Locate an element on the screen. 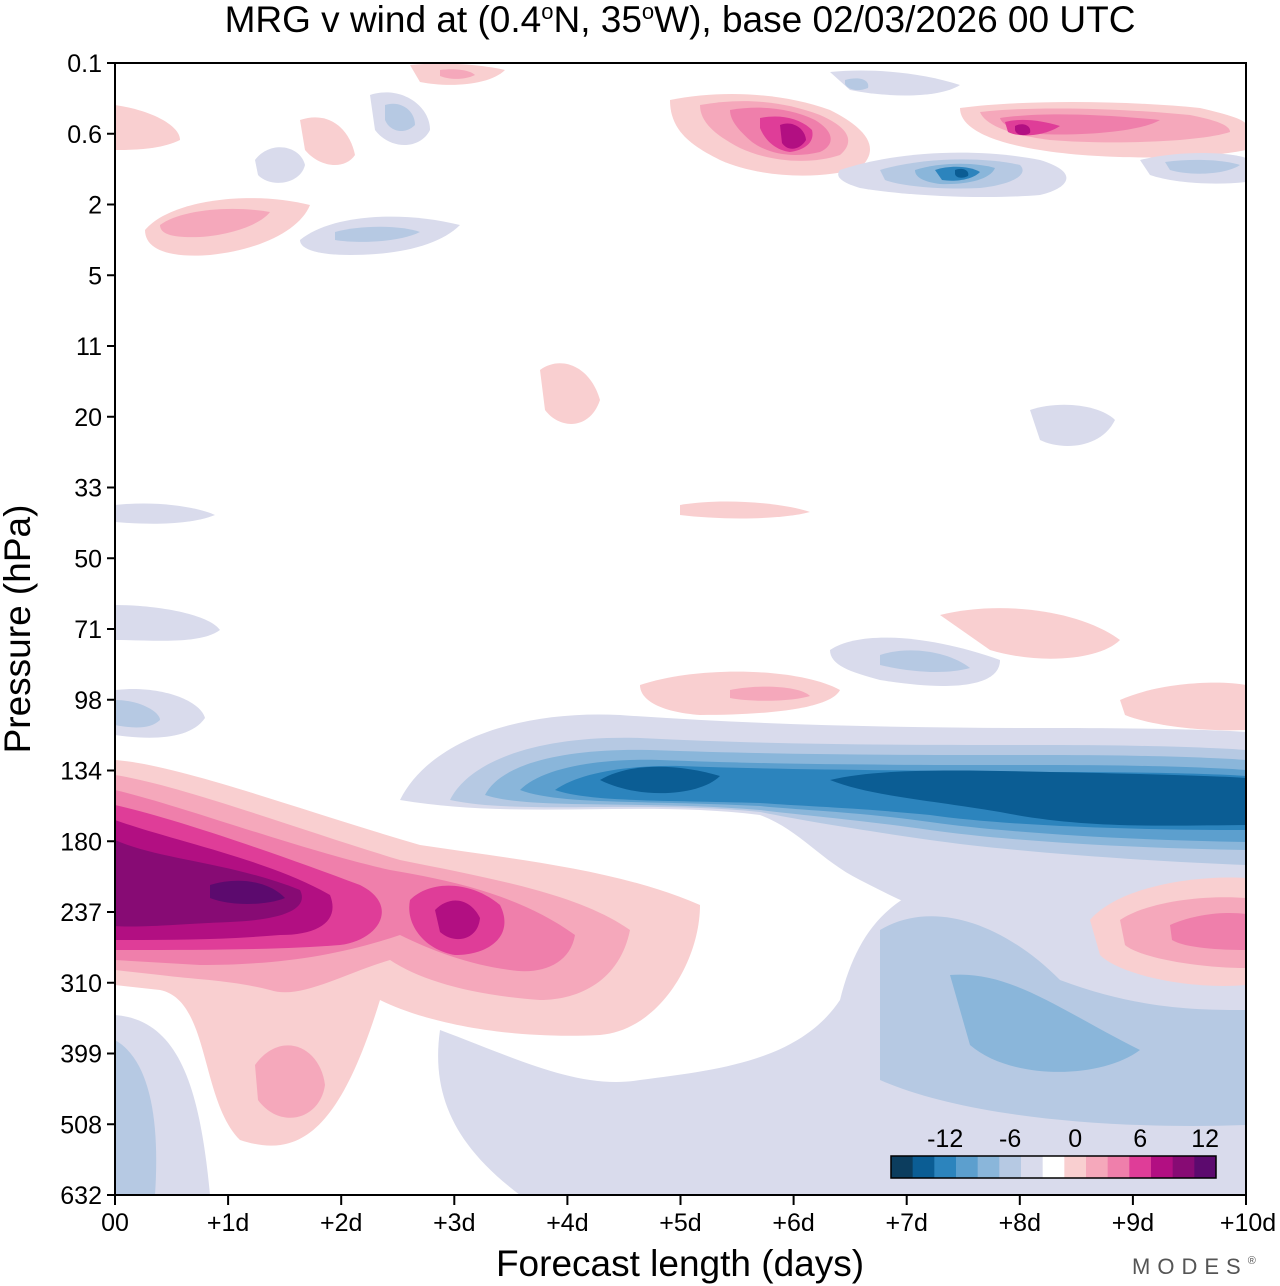 Image resolution: width=1280 pixels, height=1286 pixels. y-axis-label: Pressure (hPa) is located at coordinates (19, 629).